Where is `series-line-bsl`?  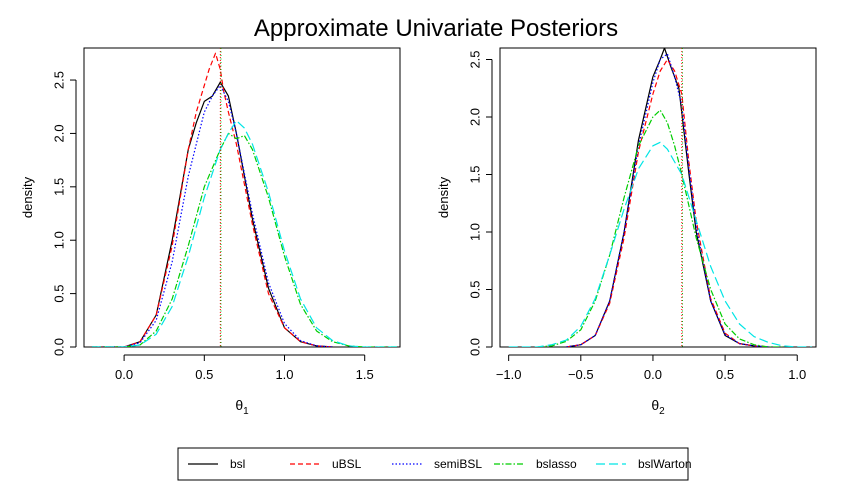
series-line-bsl is located at coordinates (667, 197).